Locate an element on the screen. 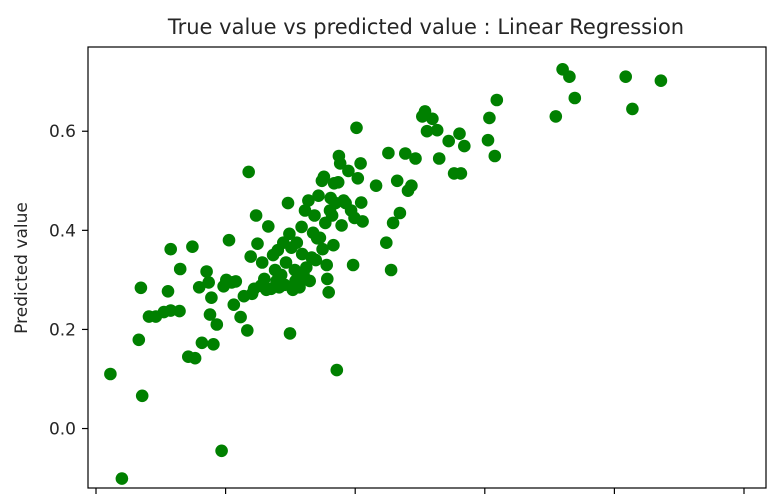  y-axis-ticks: 0.0 0.2 0.4 0.6 is located at coordinates (68, 281).